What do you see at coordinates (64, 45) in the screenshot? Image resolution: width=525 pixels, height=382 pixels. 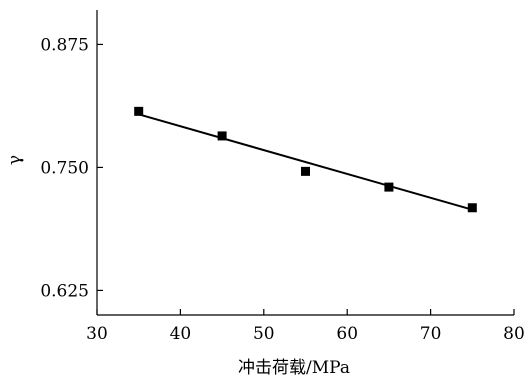 I see `y-tick-label: 0.875` at bounding box center [64, 45].